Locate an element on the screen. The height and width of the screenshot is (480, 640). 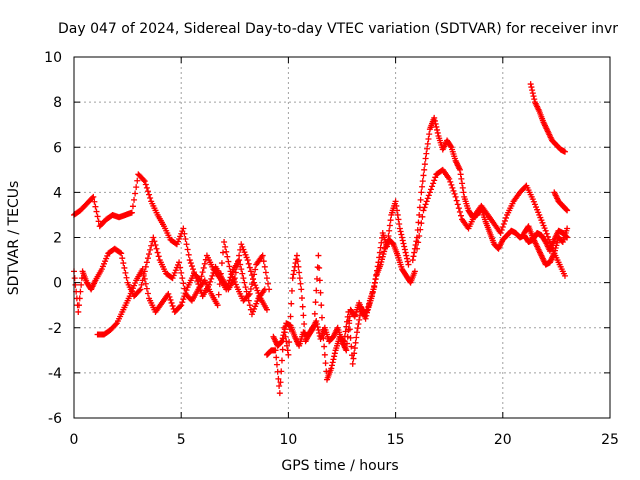
x-tick-label: 20 is located at coordinates (503, 440).